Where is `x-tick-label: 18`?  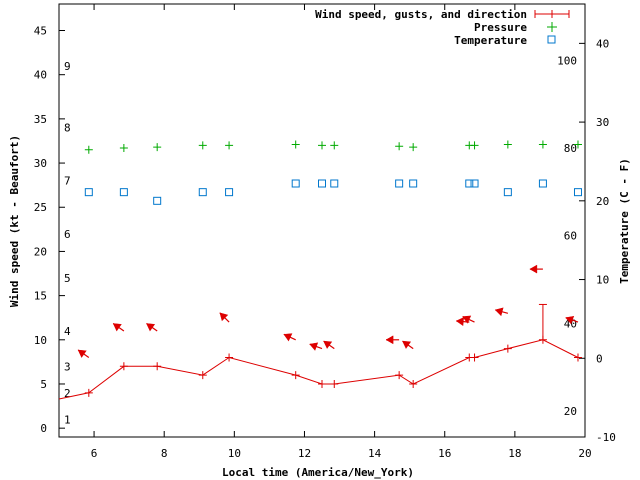 x-tick-label: 18 is located at coordinates (514, 453).